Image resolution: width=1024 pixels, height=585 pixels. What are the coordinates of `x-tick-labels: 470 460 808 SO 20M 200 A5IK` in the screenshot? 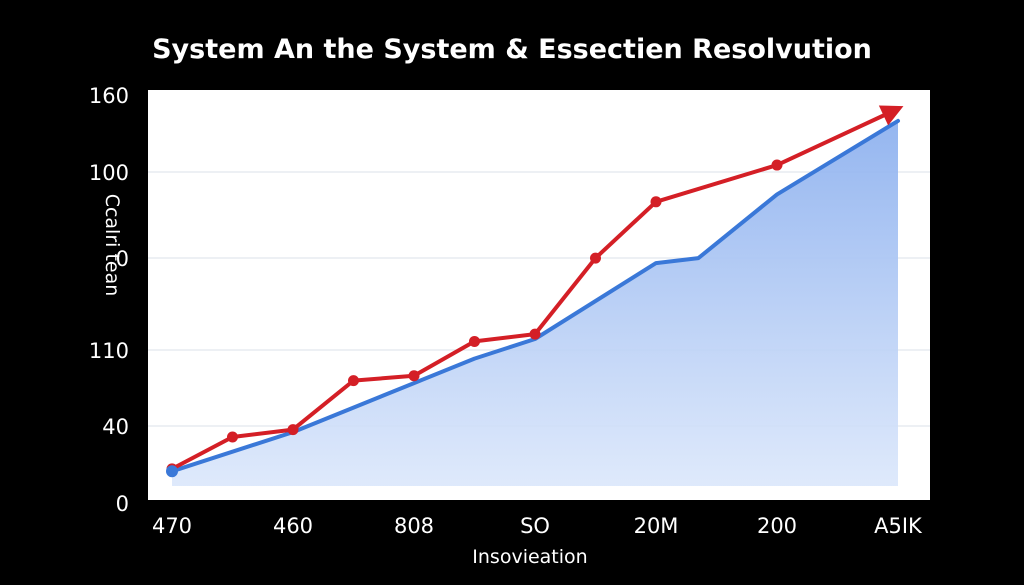 It's located at (537, 526).